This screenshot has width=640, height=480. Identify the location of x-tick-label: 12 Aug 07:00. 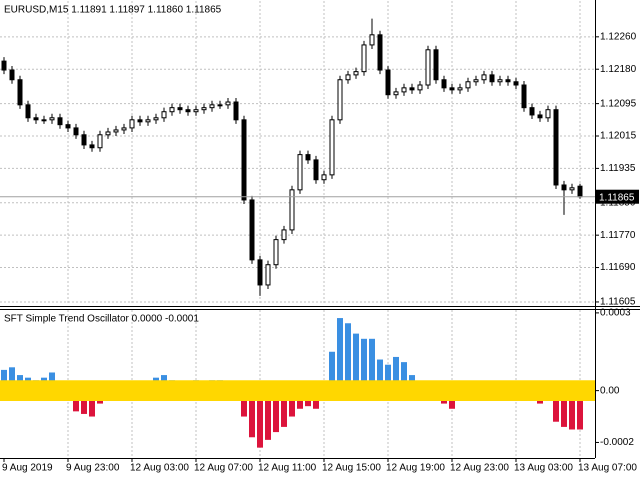
(223, 468).